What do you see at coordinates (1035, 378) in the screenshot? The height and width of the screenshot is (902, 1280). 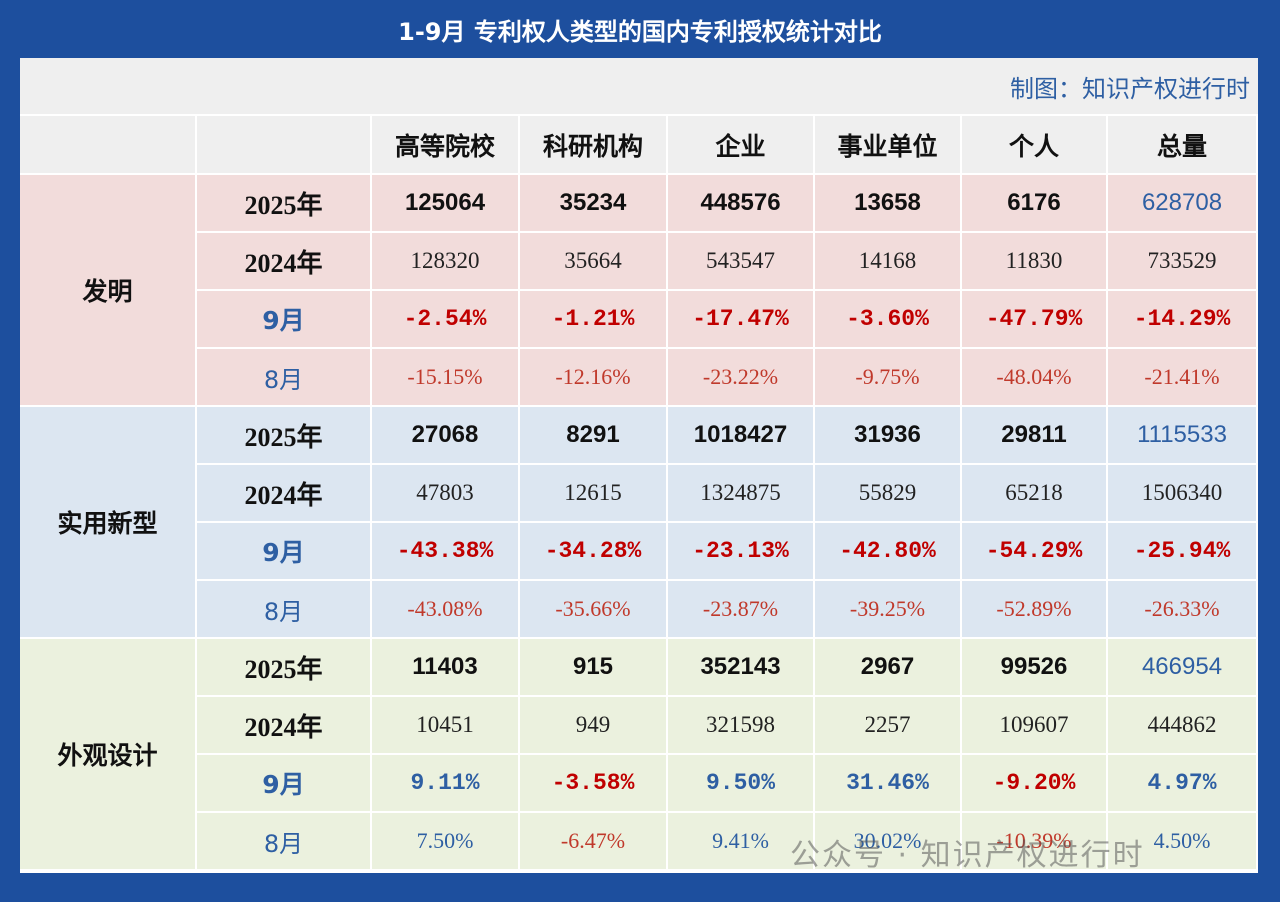 I see `value-cell: -48.04%` at bounding box center [1035, 378].